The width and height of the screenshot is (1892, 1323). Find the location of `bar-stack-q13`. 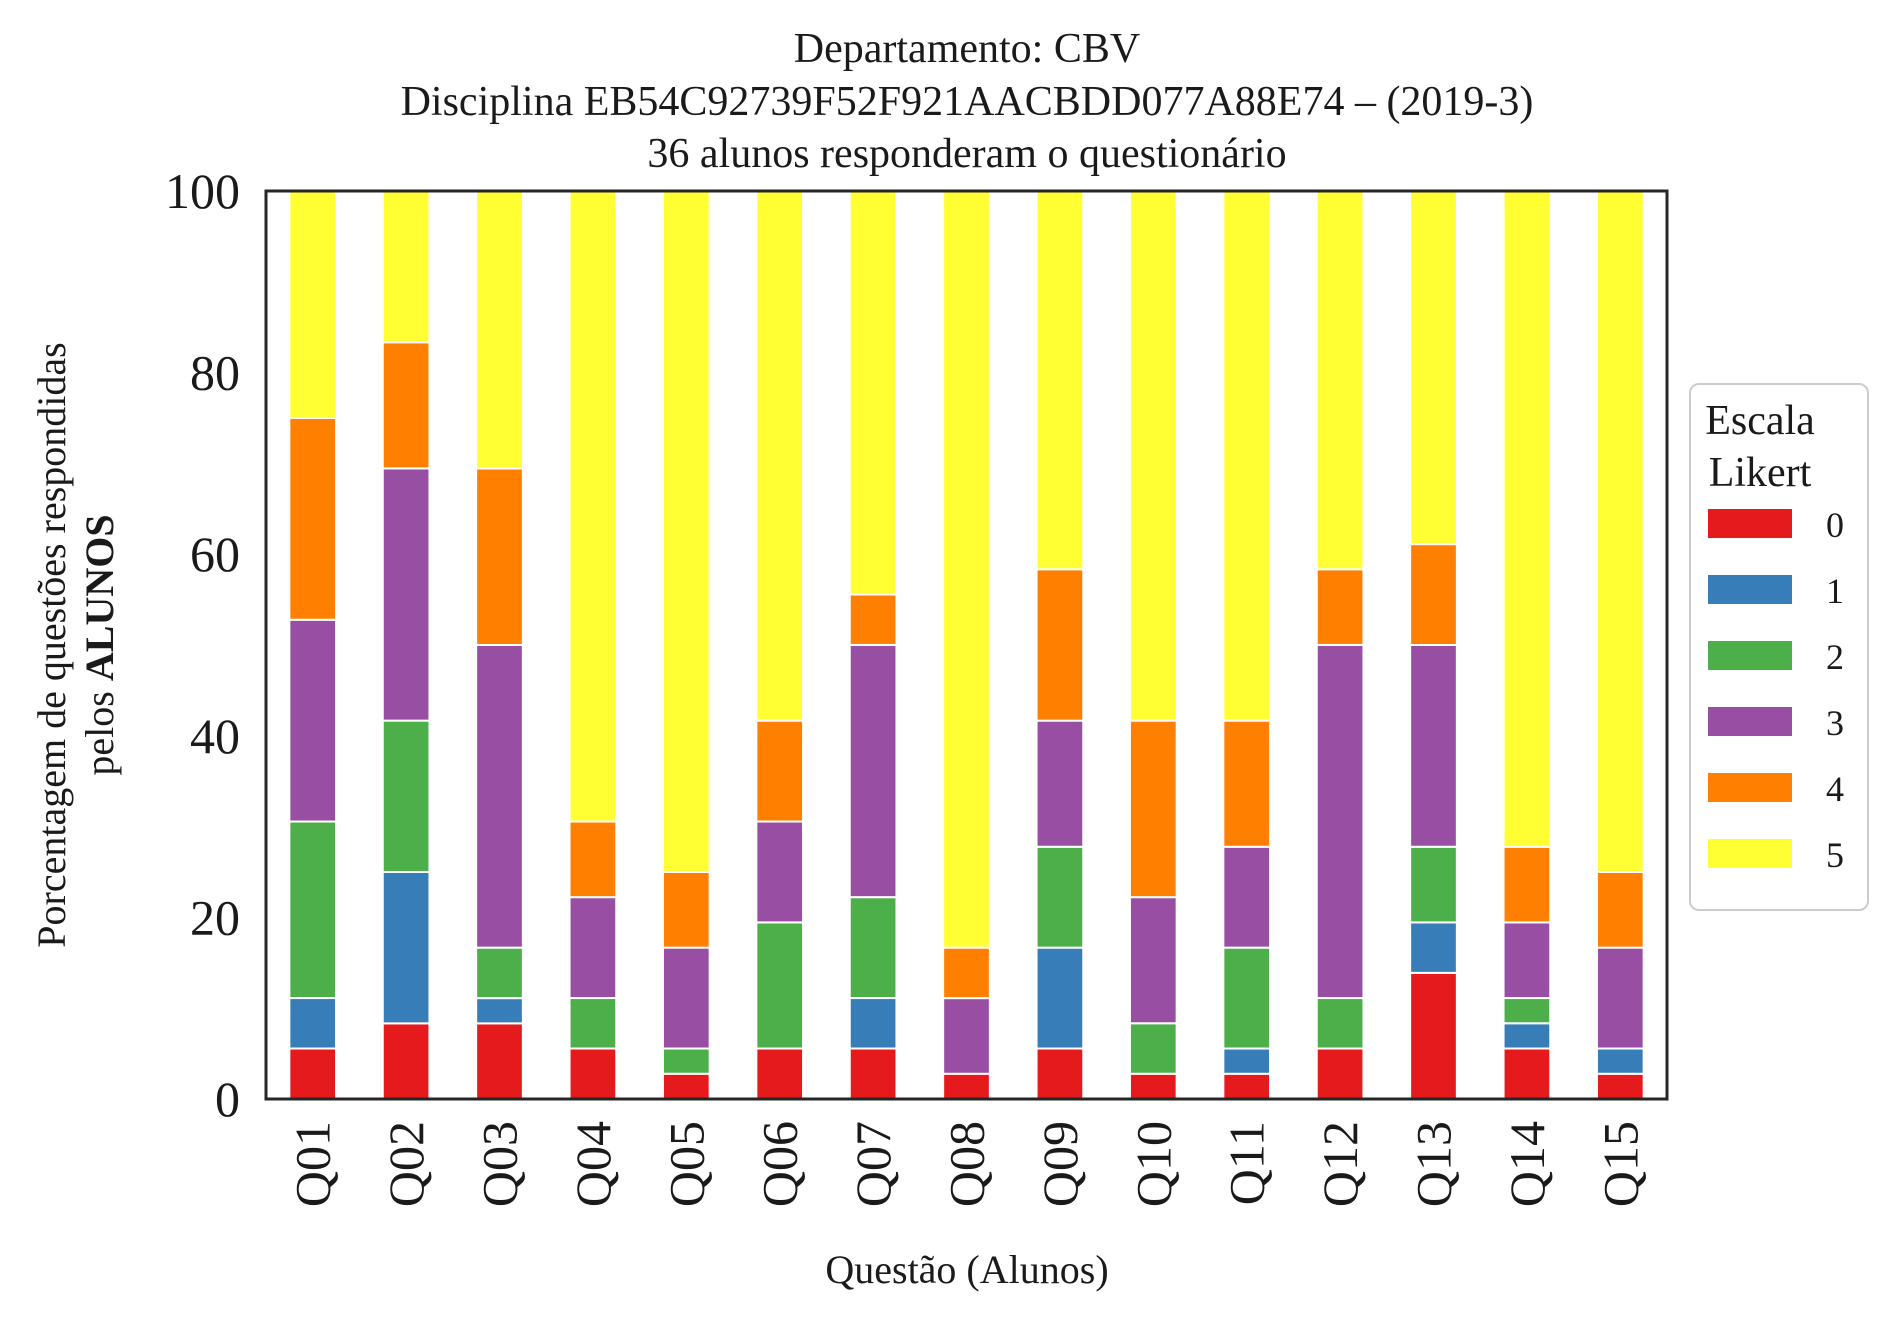

bar-stack-q13 is located at coordinates (1433, 645).